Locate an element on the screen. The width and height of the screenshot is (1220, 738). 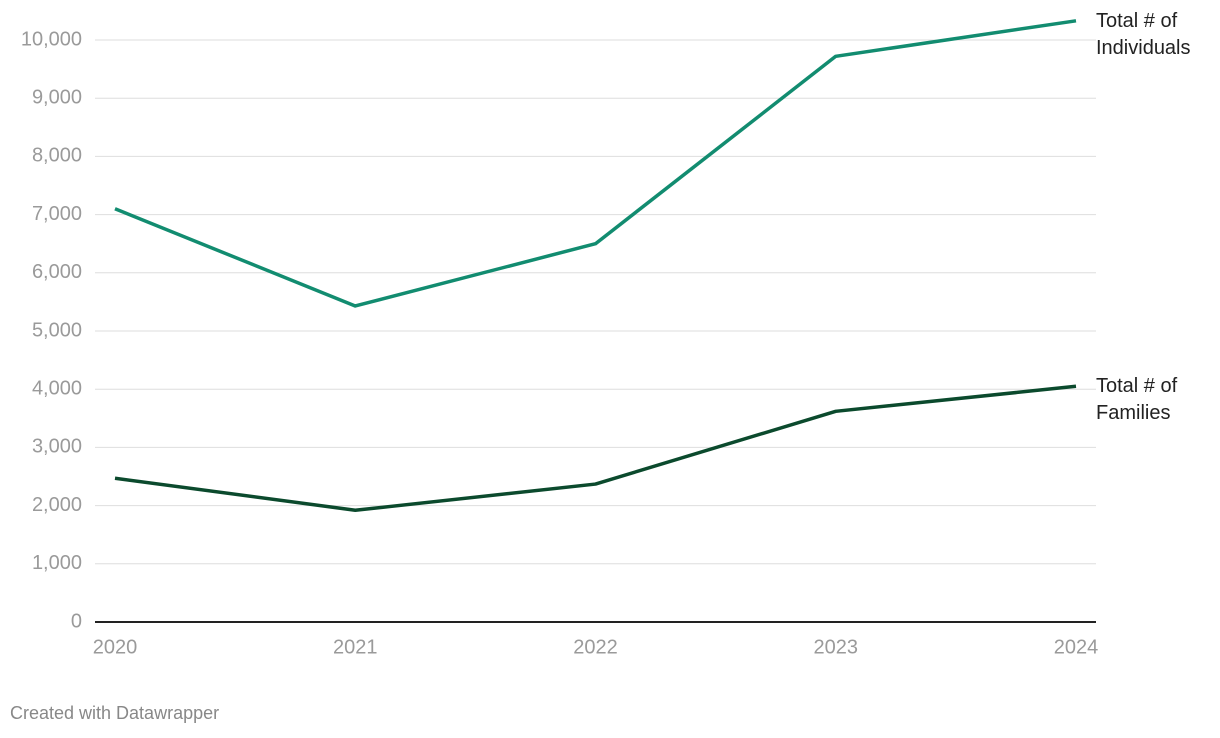
x-tick-label: 2021 is located at coordinates (355, 647).